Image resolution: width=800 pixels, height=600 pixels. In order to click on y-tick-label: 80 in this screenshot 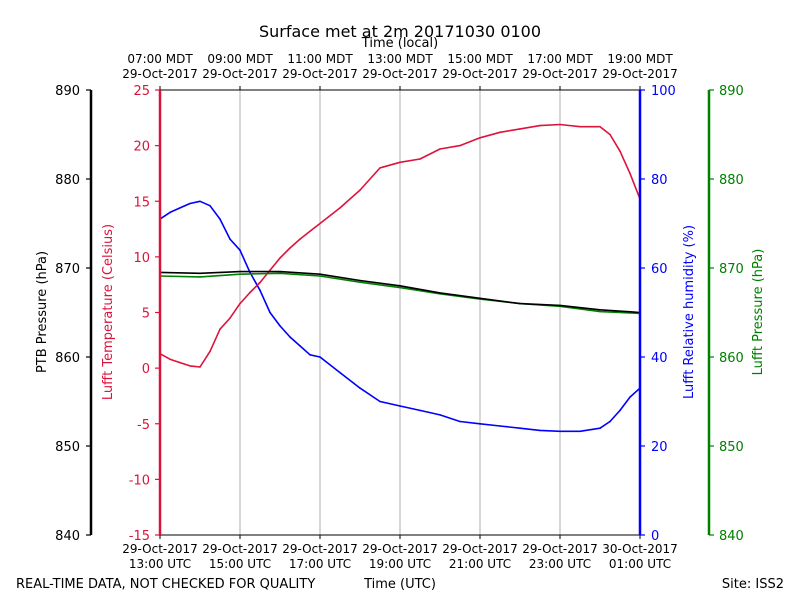, I will do `click(659, 180)`.